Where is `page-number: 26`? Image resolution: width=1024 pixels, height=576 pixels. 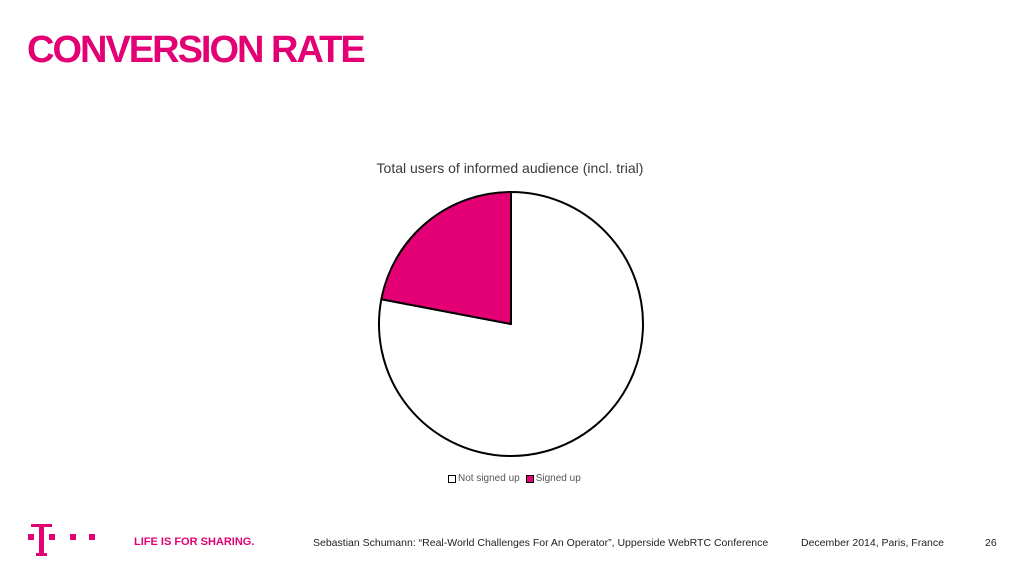
page-number: 26 is located at coordinates (991, 543).